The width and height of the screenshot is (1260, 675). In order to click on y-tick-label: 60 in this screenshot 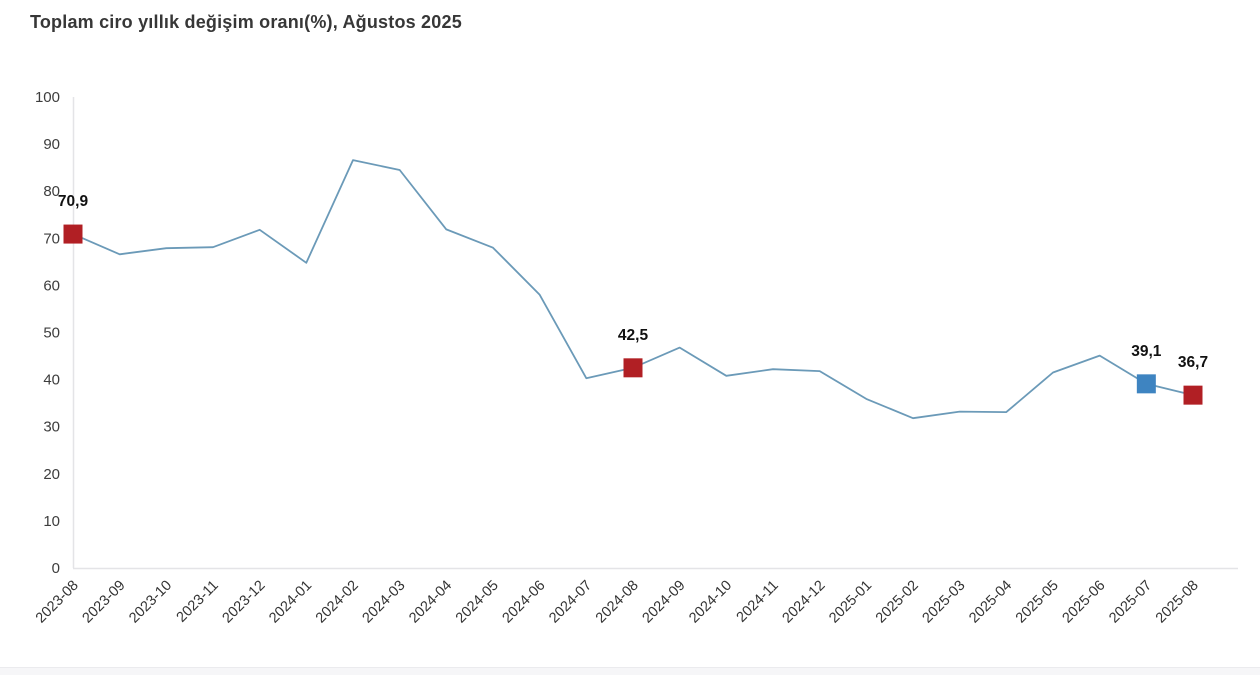, I will do `click(51, 285)`.